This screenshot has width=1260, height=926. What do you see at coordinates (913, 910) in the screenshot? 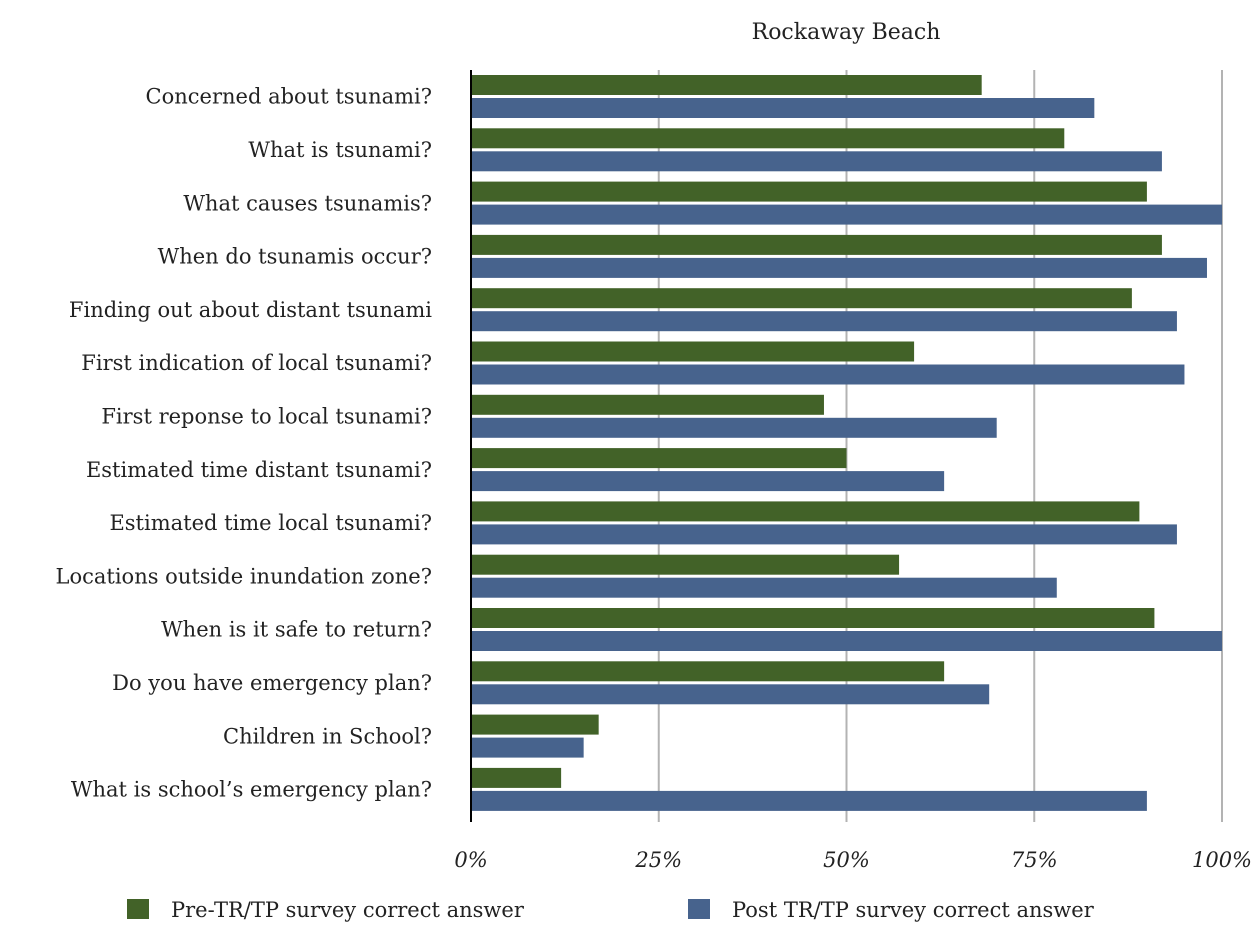
I see `legend-label-post: Post TR/TP survey correct answer` at bounding box center [913, 910].